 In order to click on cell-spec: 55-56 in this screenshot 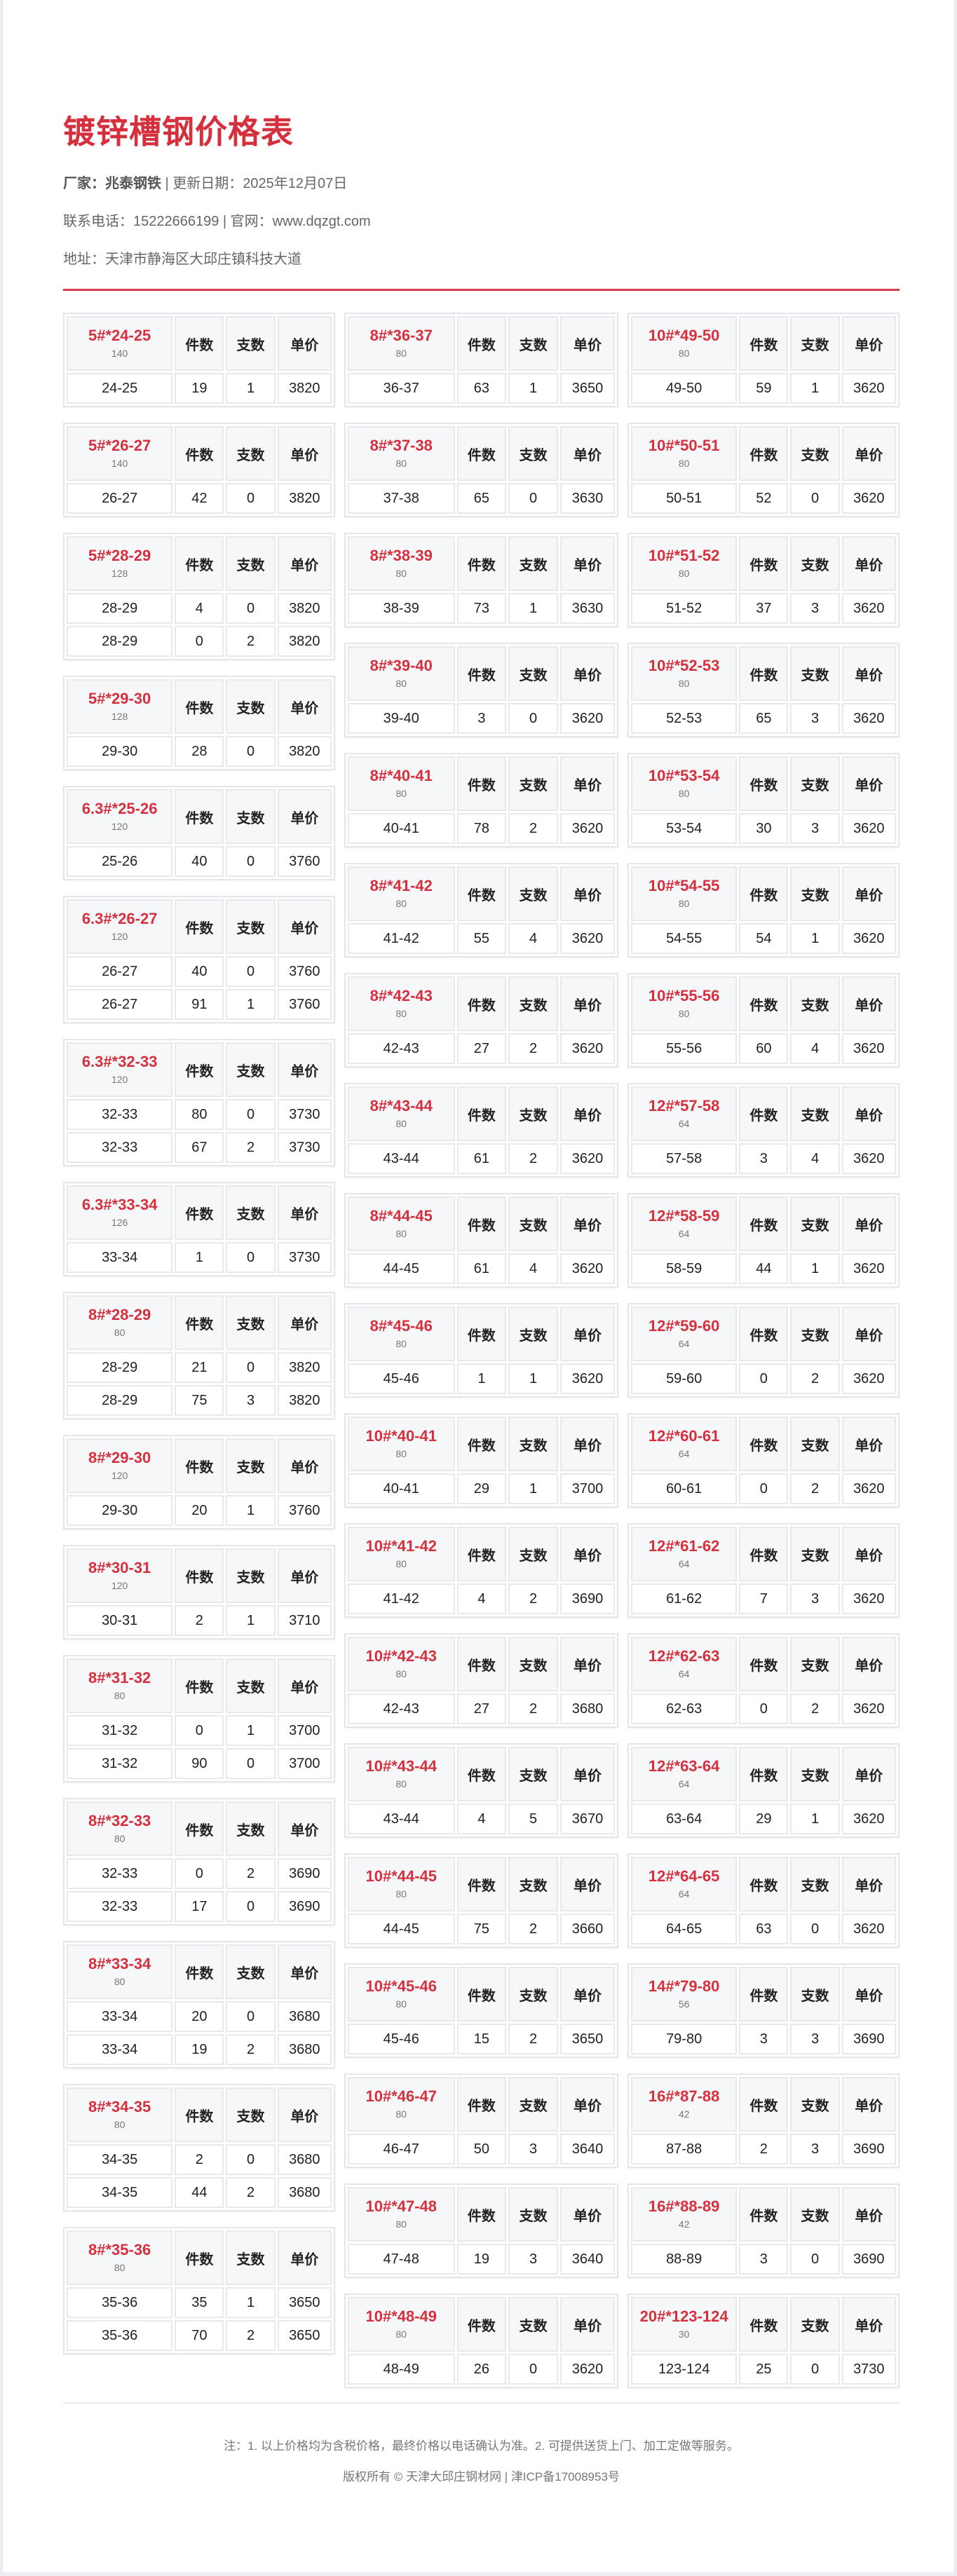, I will do `click(684, 1048)`.